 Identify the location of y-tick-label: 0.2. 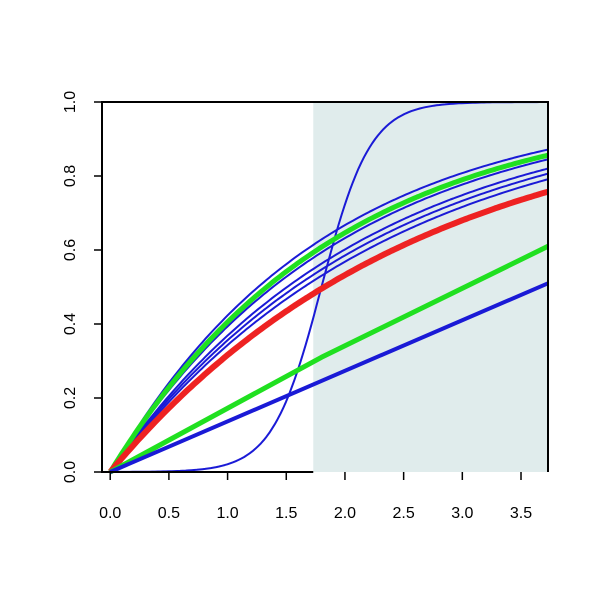
(70, 398).